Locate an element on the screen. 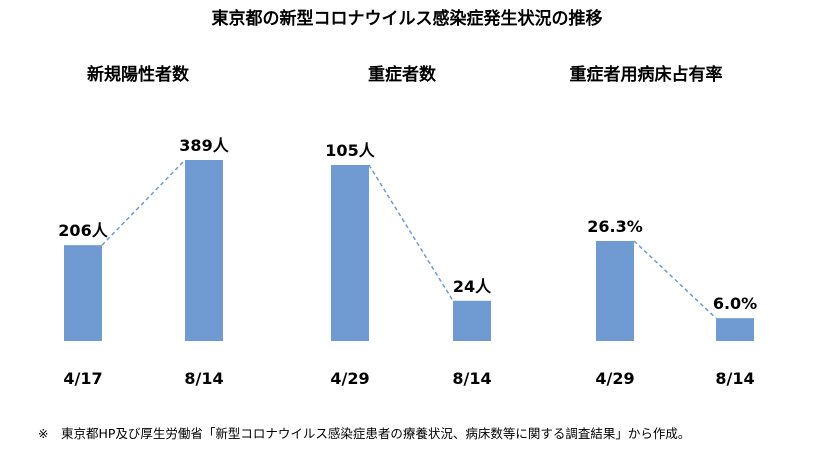  chart-panel-1: 新規陽性者数 206人 4/17 389人 8/14 is located at coordinates (143, 226).